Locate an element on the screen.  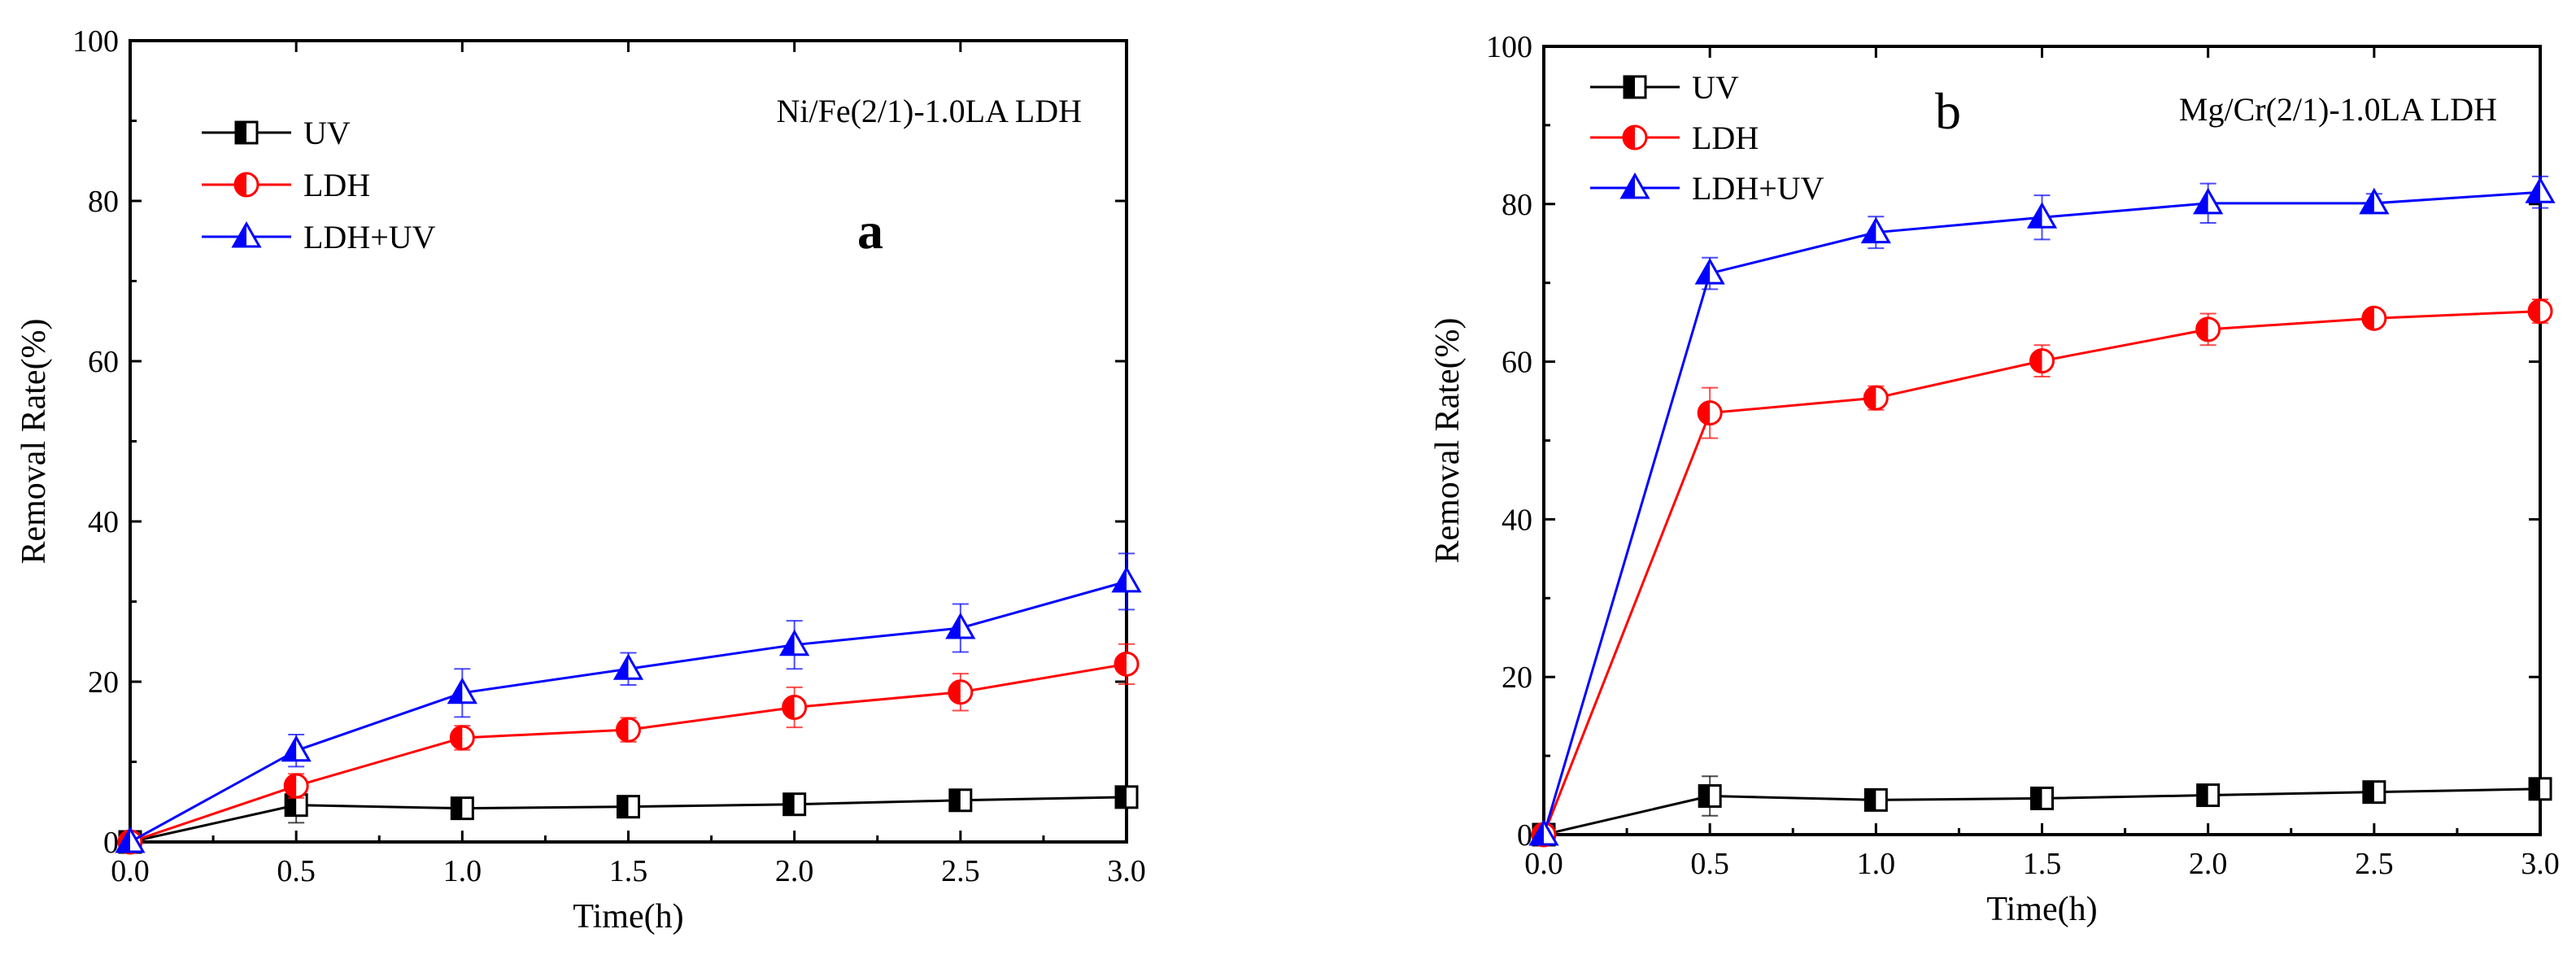
series-ldh is located at coordinates (628, 749).